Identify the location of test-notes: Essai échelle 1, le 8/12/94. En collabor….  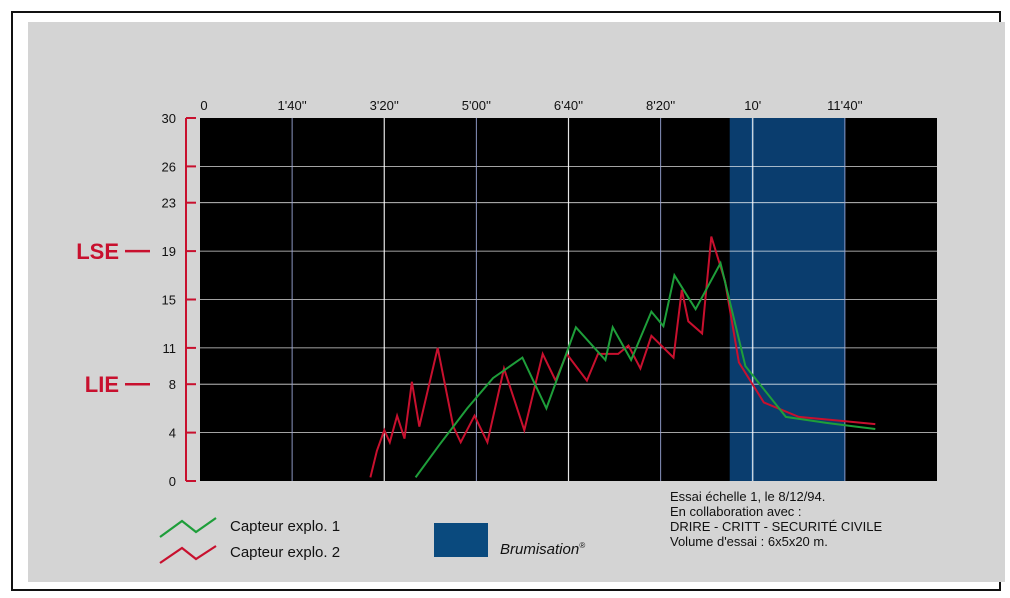
(776, 519).